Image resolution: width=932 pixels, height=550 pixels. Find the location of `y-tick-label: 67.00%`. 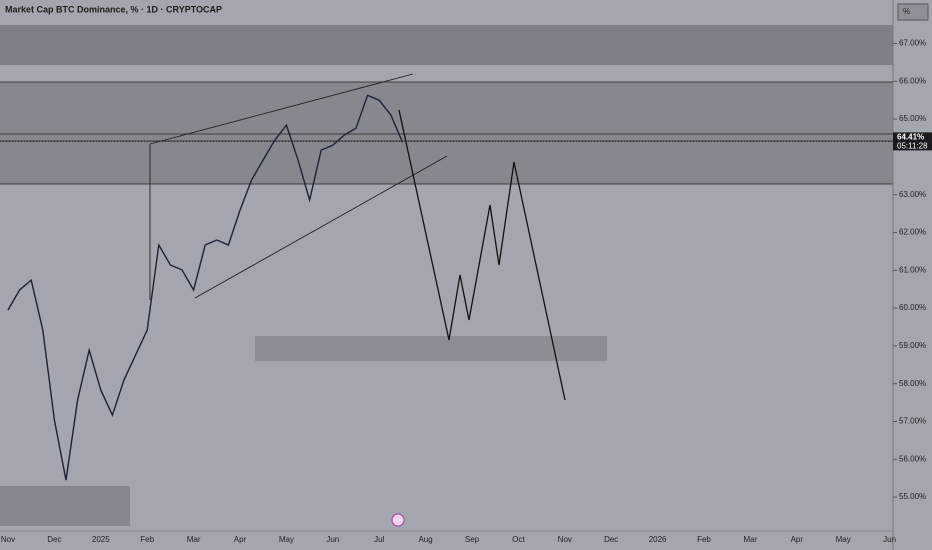

y-tick-label: 67.00% is located at coordinates (912, 43).